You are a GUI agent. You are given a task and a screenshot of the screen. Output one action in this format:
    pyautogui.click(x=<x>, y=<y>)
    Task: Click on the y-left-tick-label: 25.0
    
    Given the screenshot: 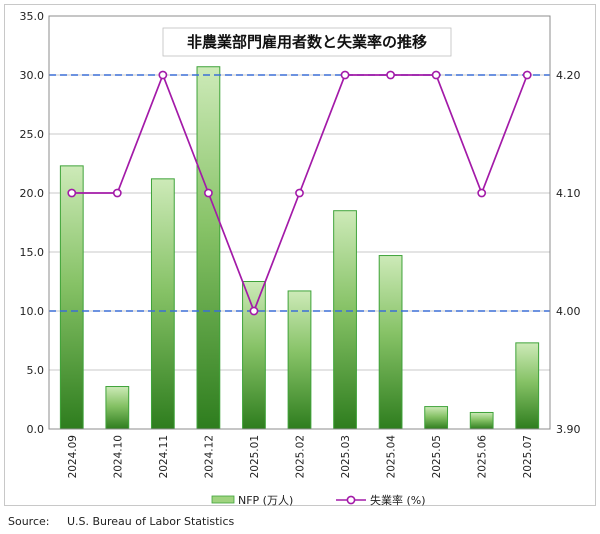 What is the action you would take?
    pyautogui.click(x=32, y=134)
    